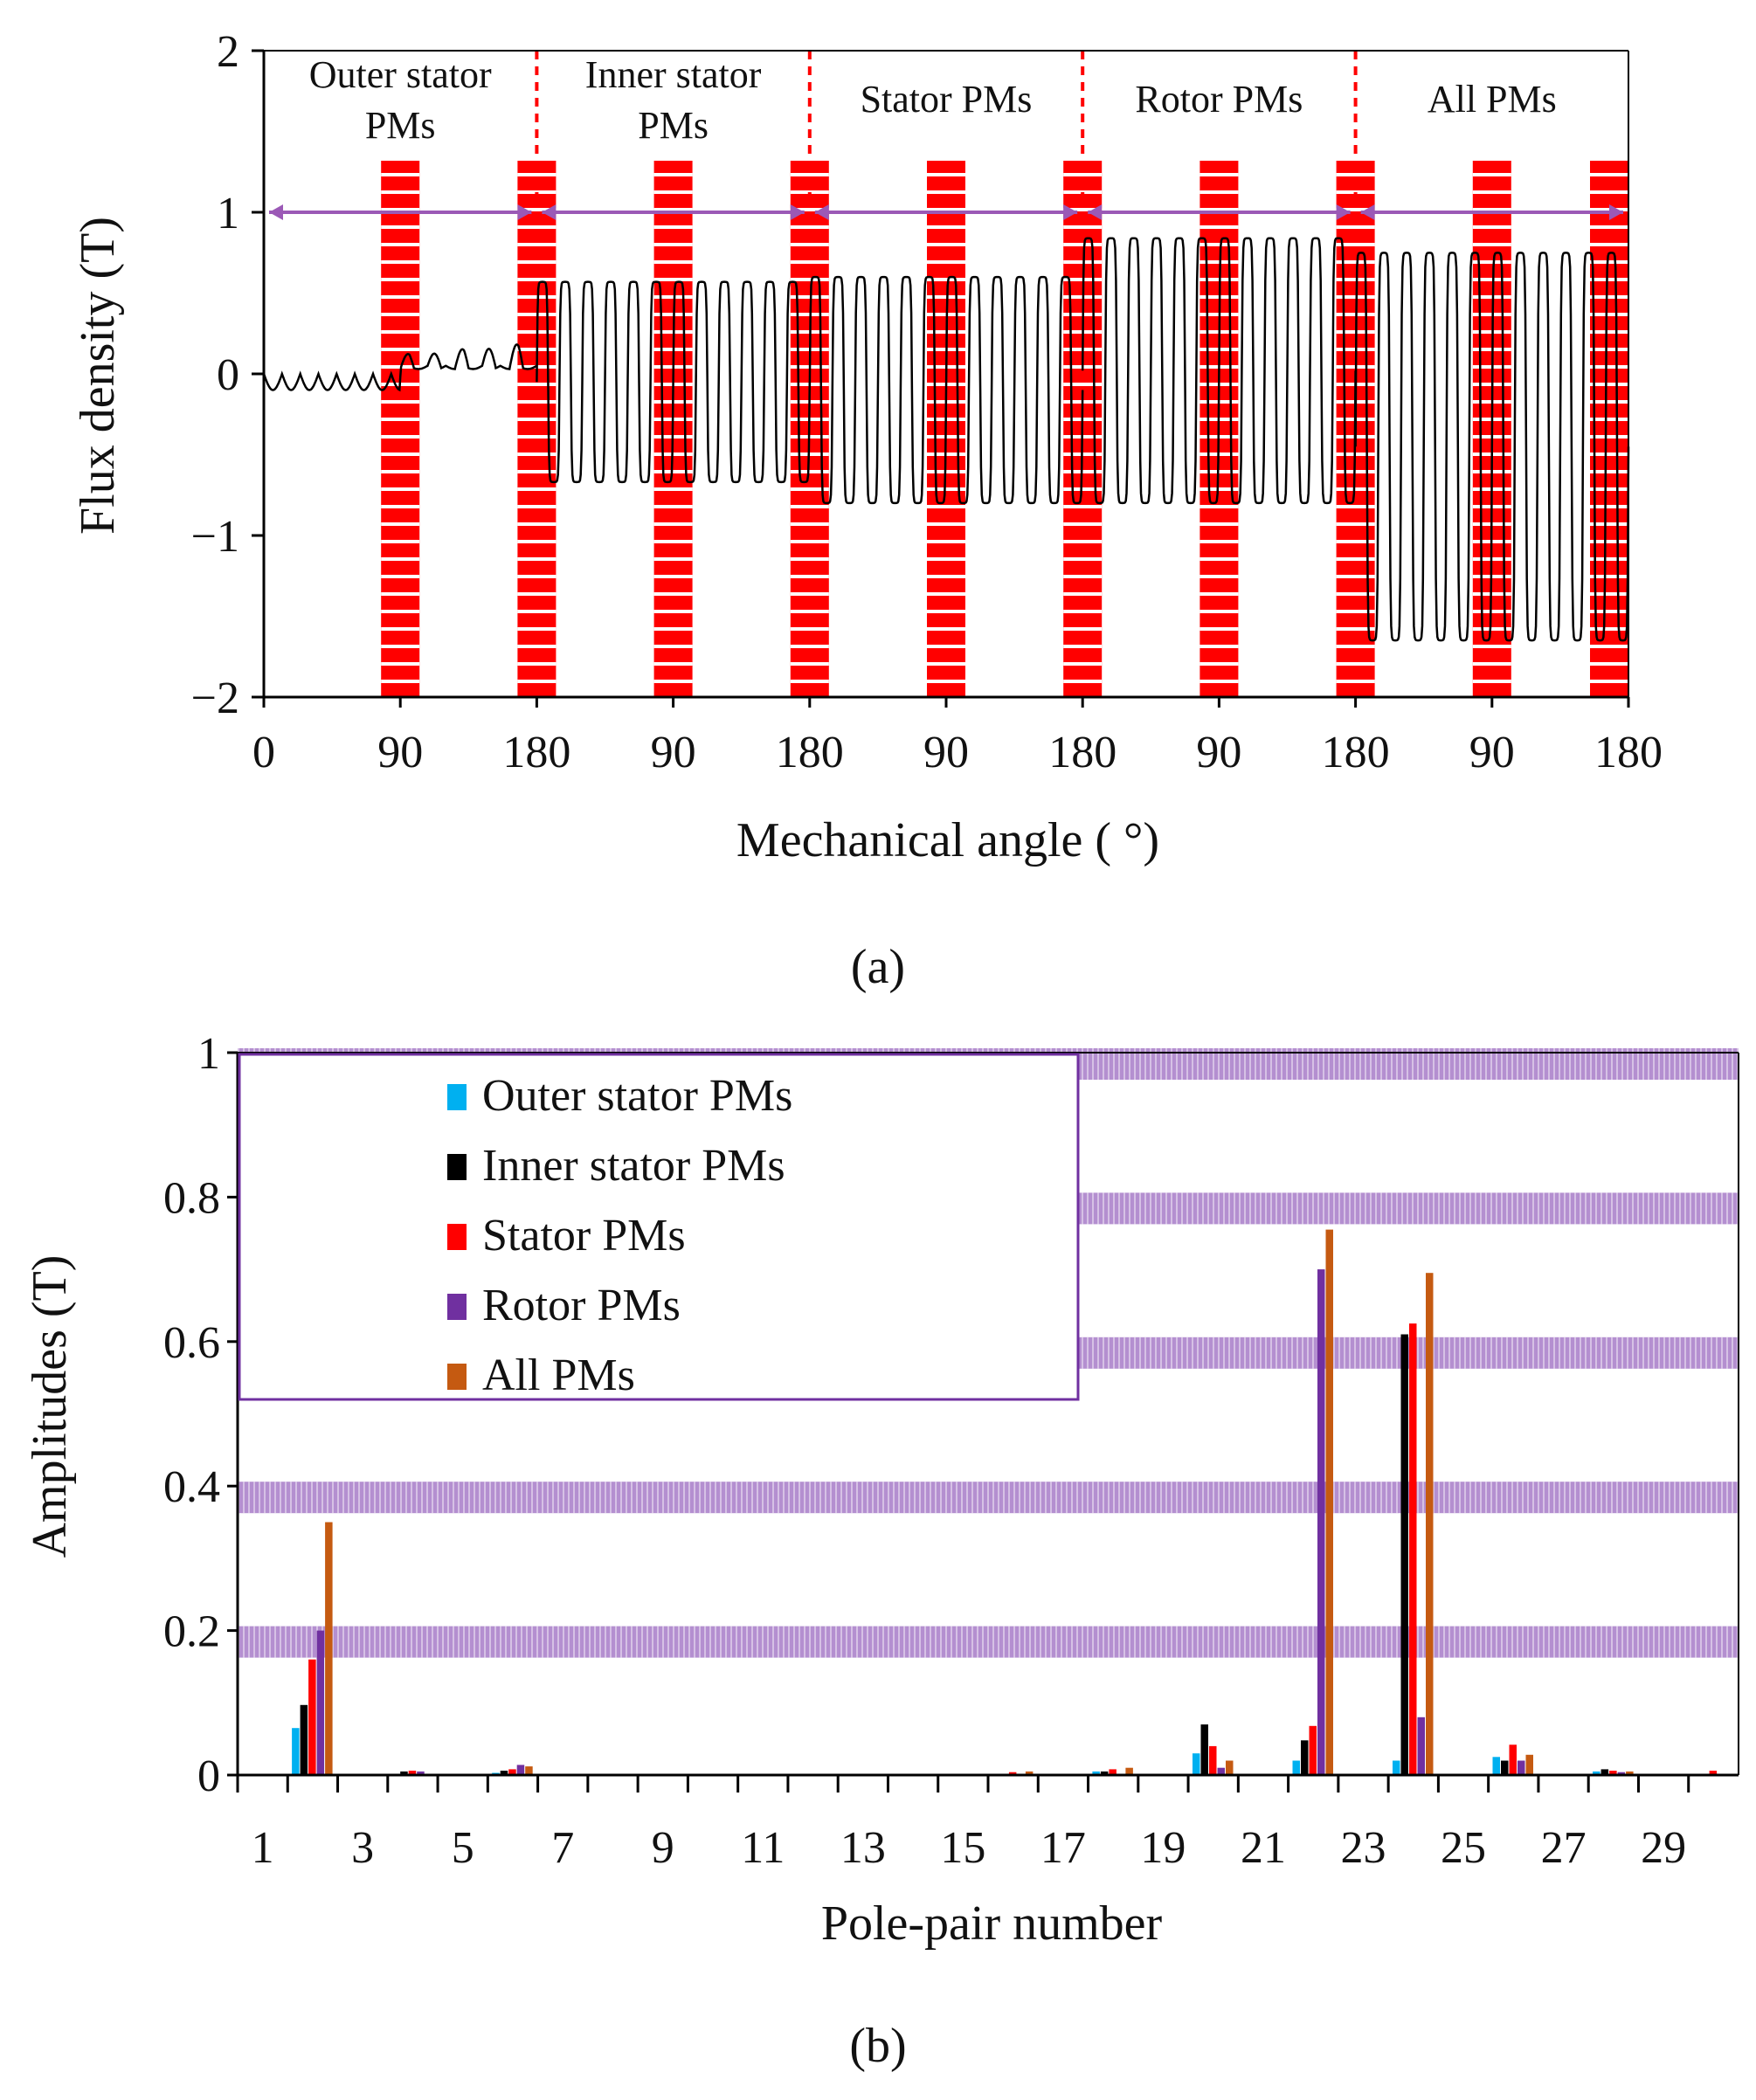  I want to click on panel-label-b: (b), so click(877, 2046).